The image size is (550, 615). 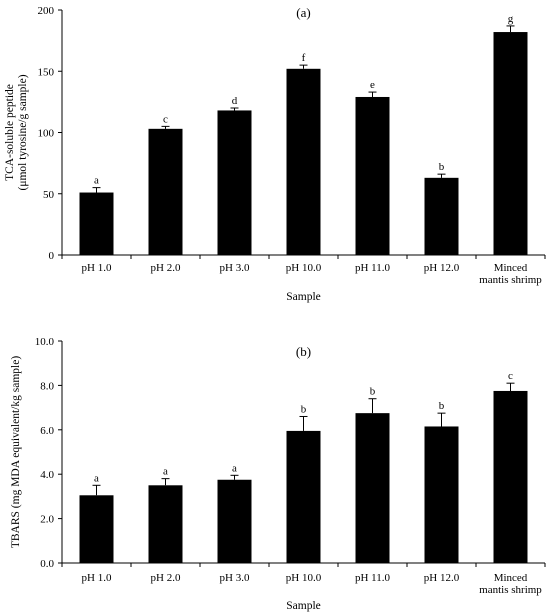 What do you see at coordinates (235, 101) in the screenshot?
I see `significance-label: d` at bounding box center [235, 101].